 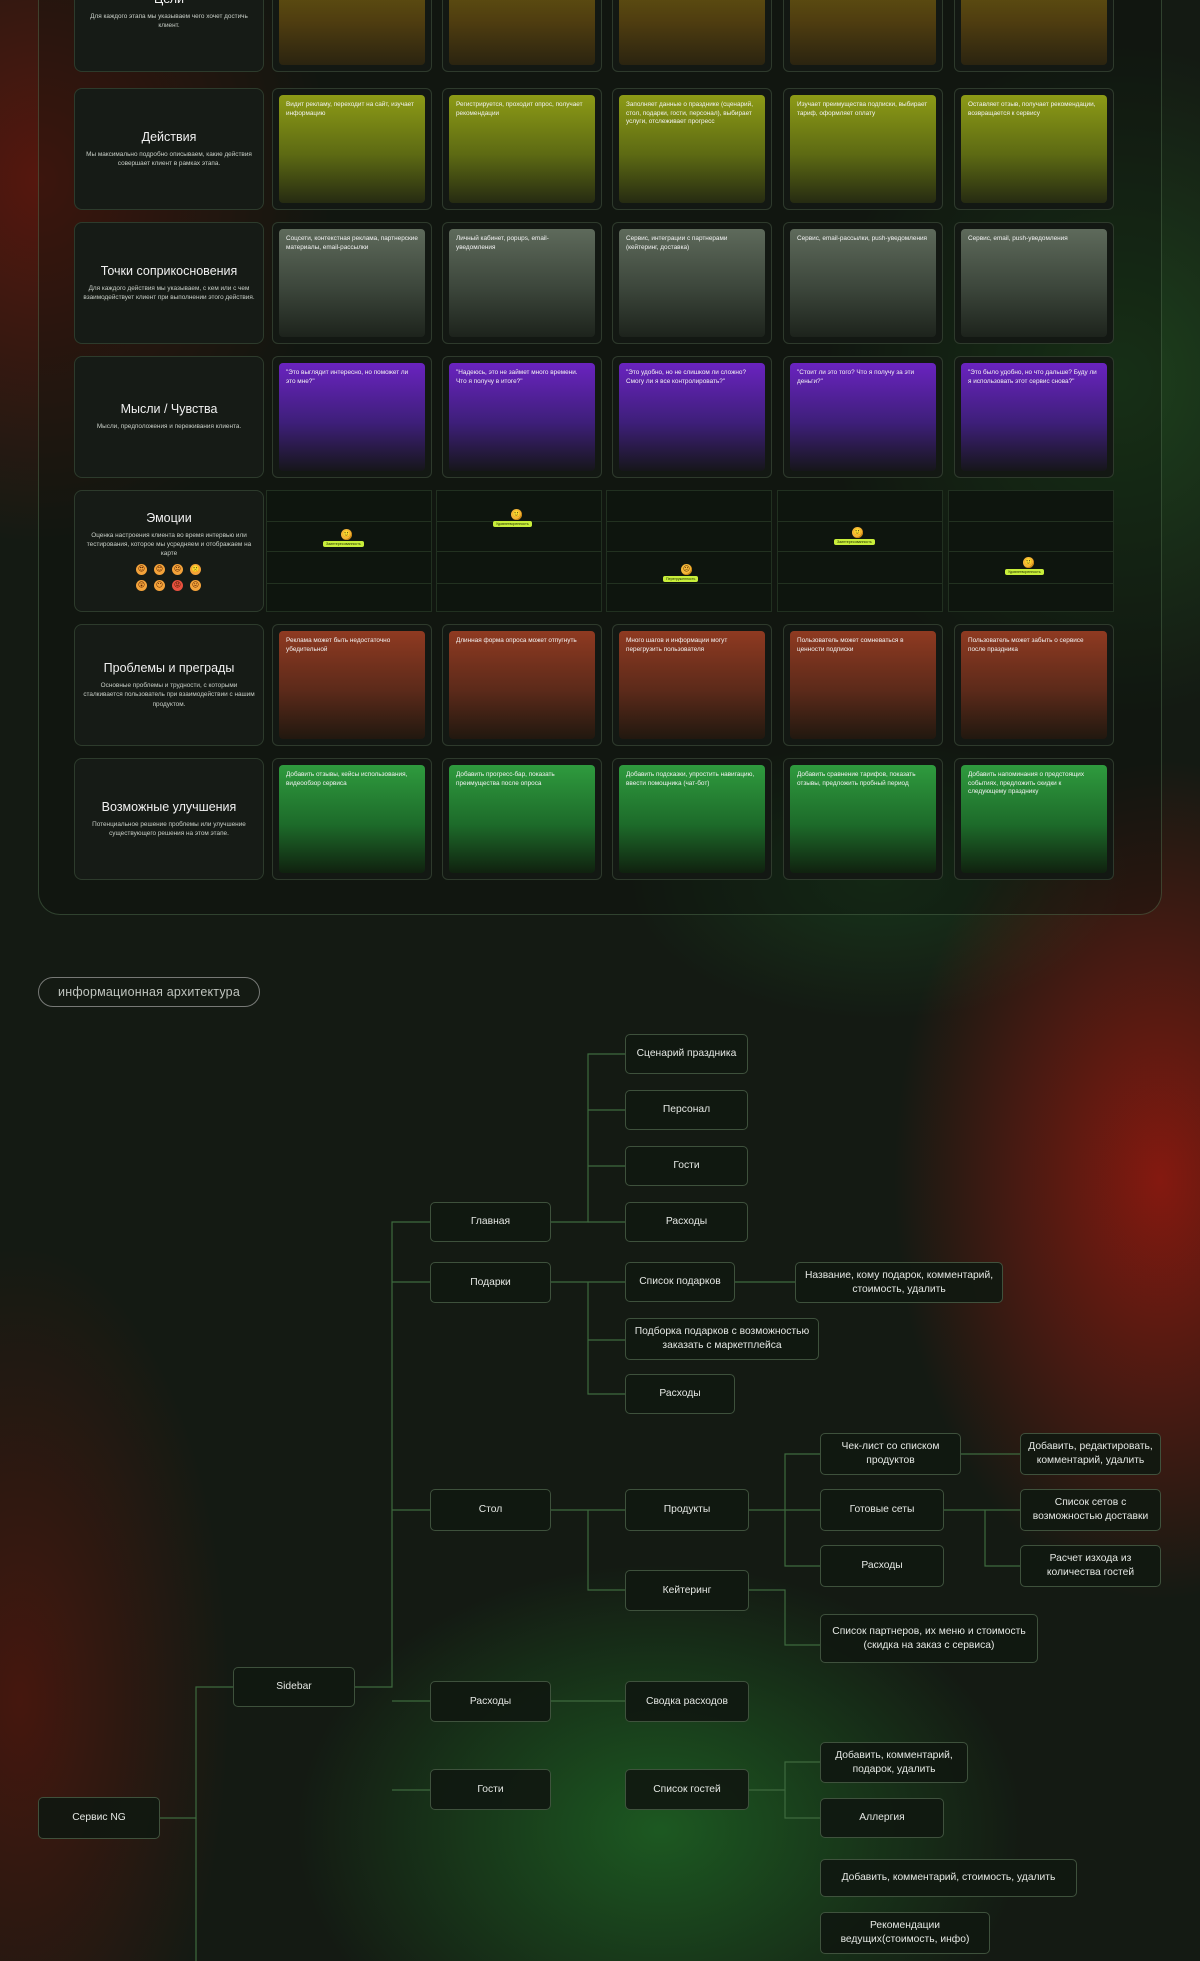 I want to click on journey-card-touch: Сервис, email-рассылки, push-уведомления, so click(x=863, y=283).